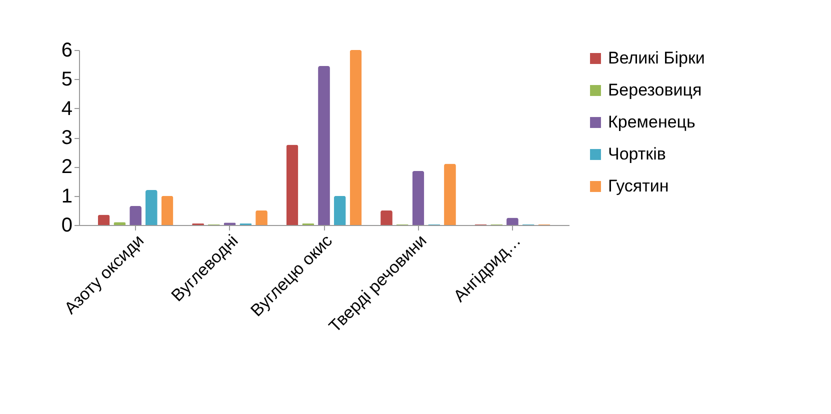  Describe the element at coordinates (66, 167) in the screenshot. I see `y-tick-label: 2` at that location.